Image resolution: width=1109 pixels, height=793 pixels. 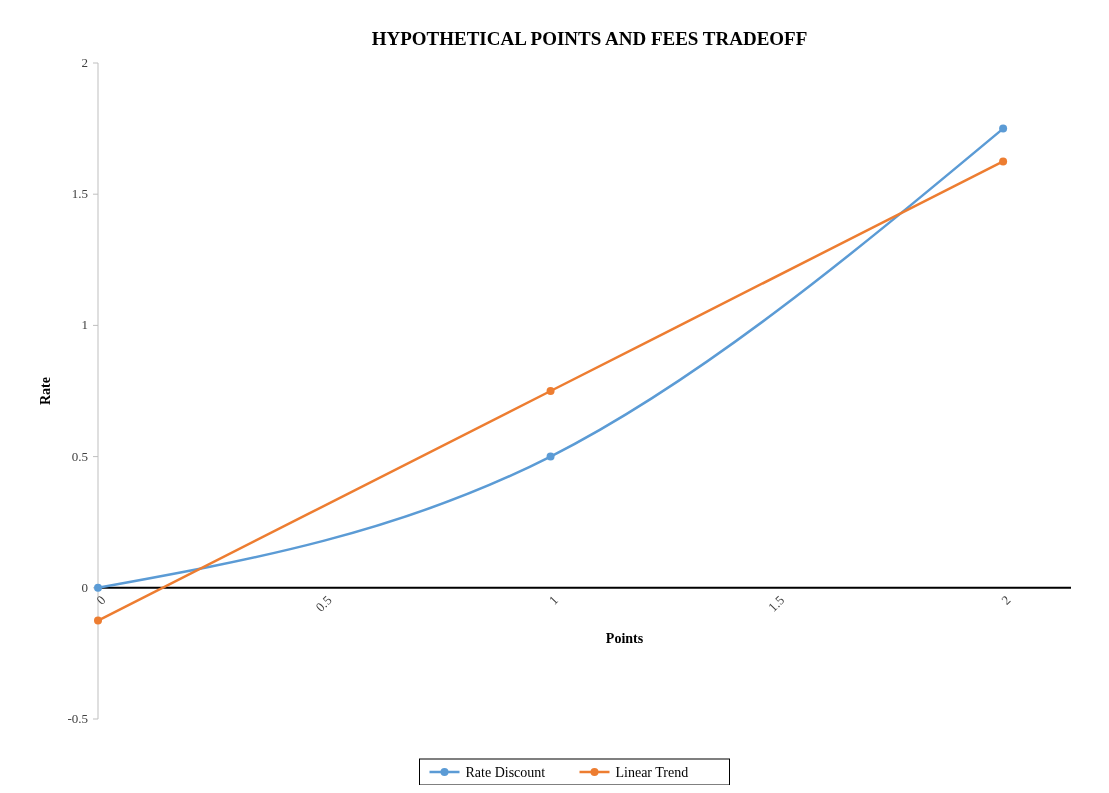 What do you see at coordinates (1006, 600) in the screenshot?
I see `x-tick-label: 2` at bounding box center [1006, 600].